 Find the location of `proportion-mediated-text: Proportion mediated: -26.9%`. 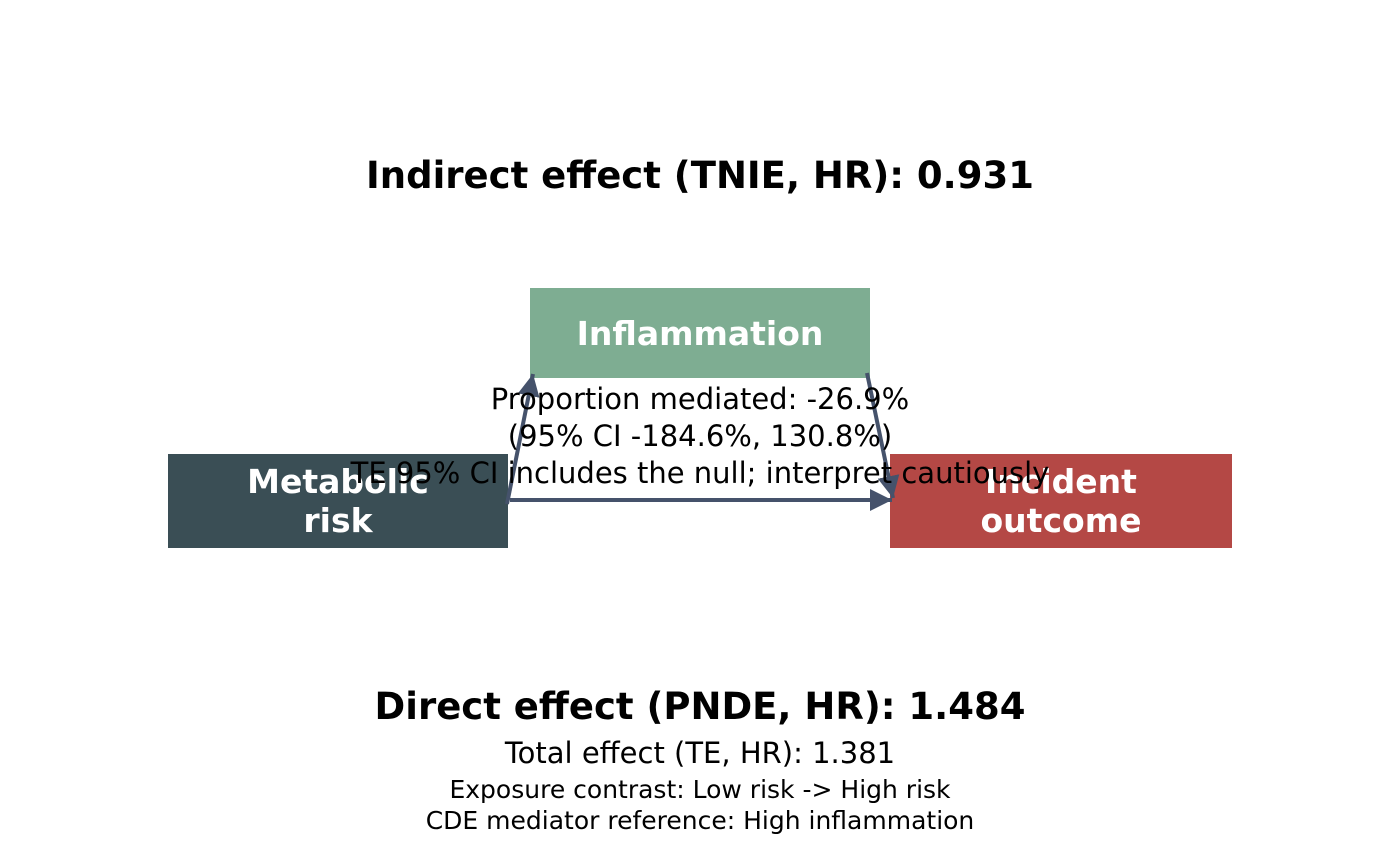

proportion-mediated-text: Proportion mediated: -26.9% is located at coordinates (700, 399).